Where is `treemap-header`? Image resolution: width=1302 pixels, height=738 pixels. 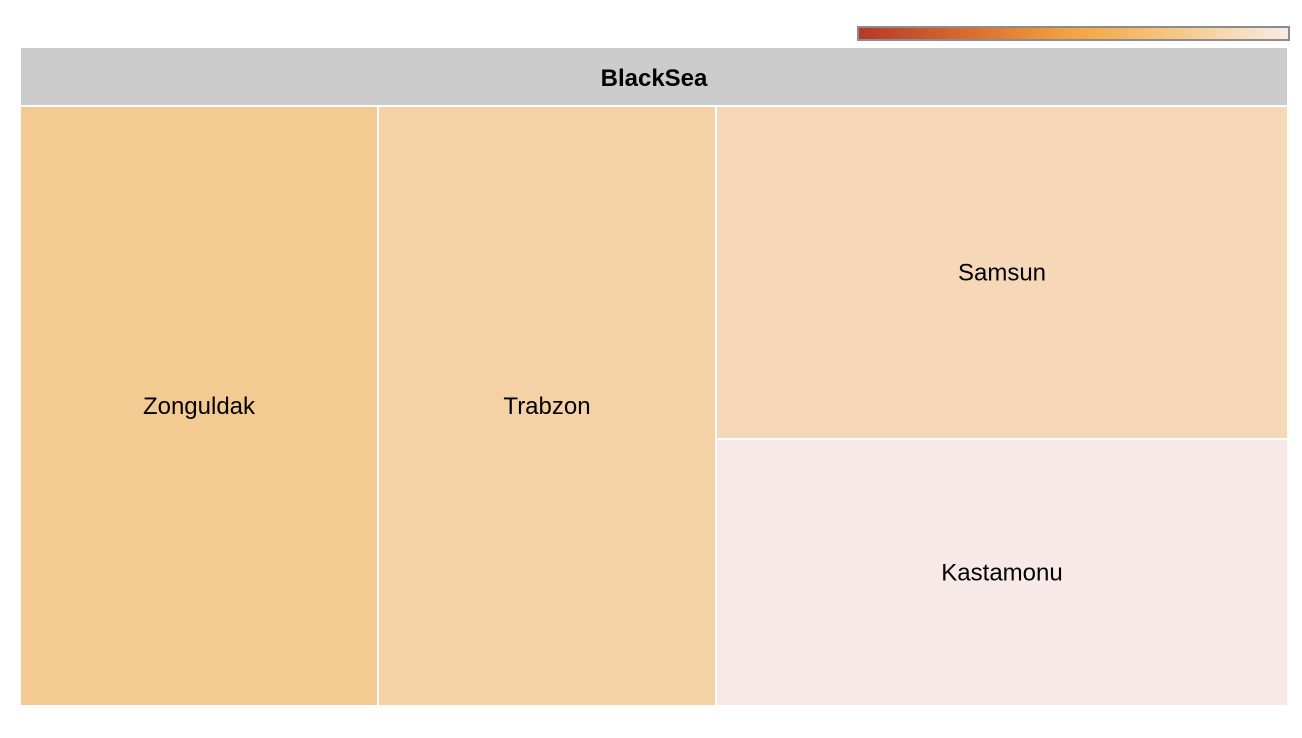
treemap-header is located at coordinates (654, 76).